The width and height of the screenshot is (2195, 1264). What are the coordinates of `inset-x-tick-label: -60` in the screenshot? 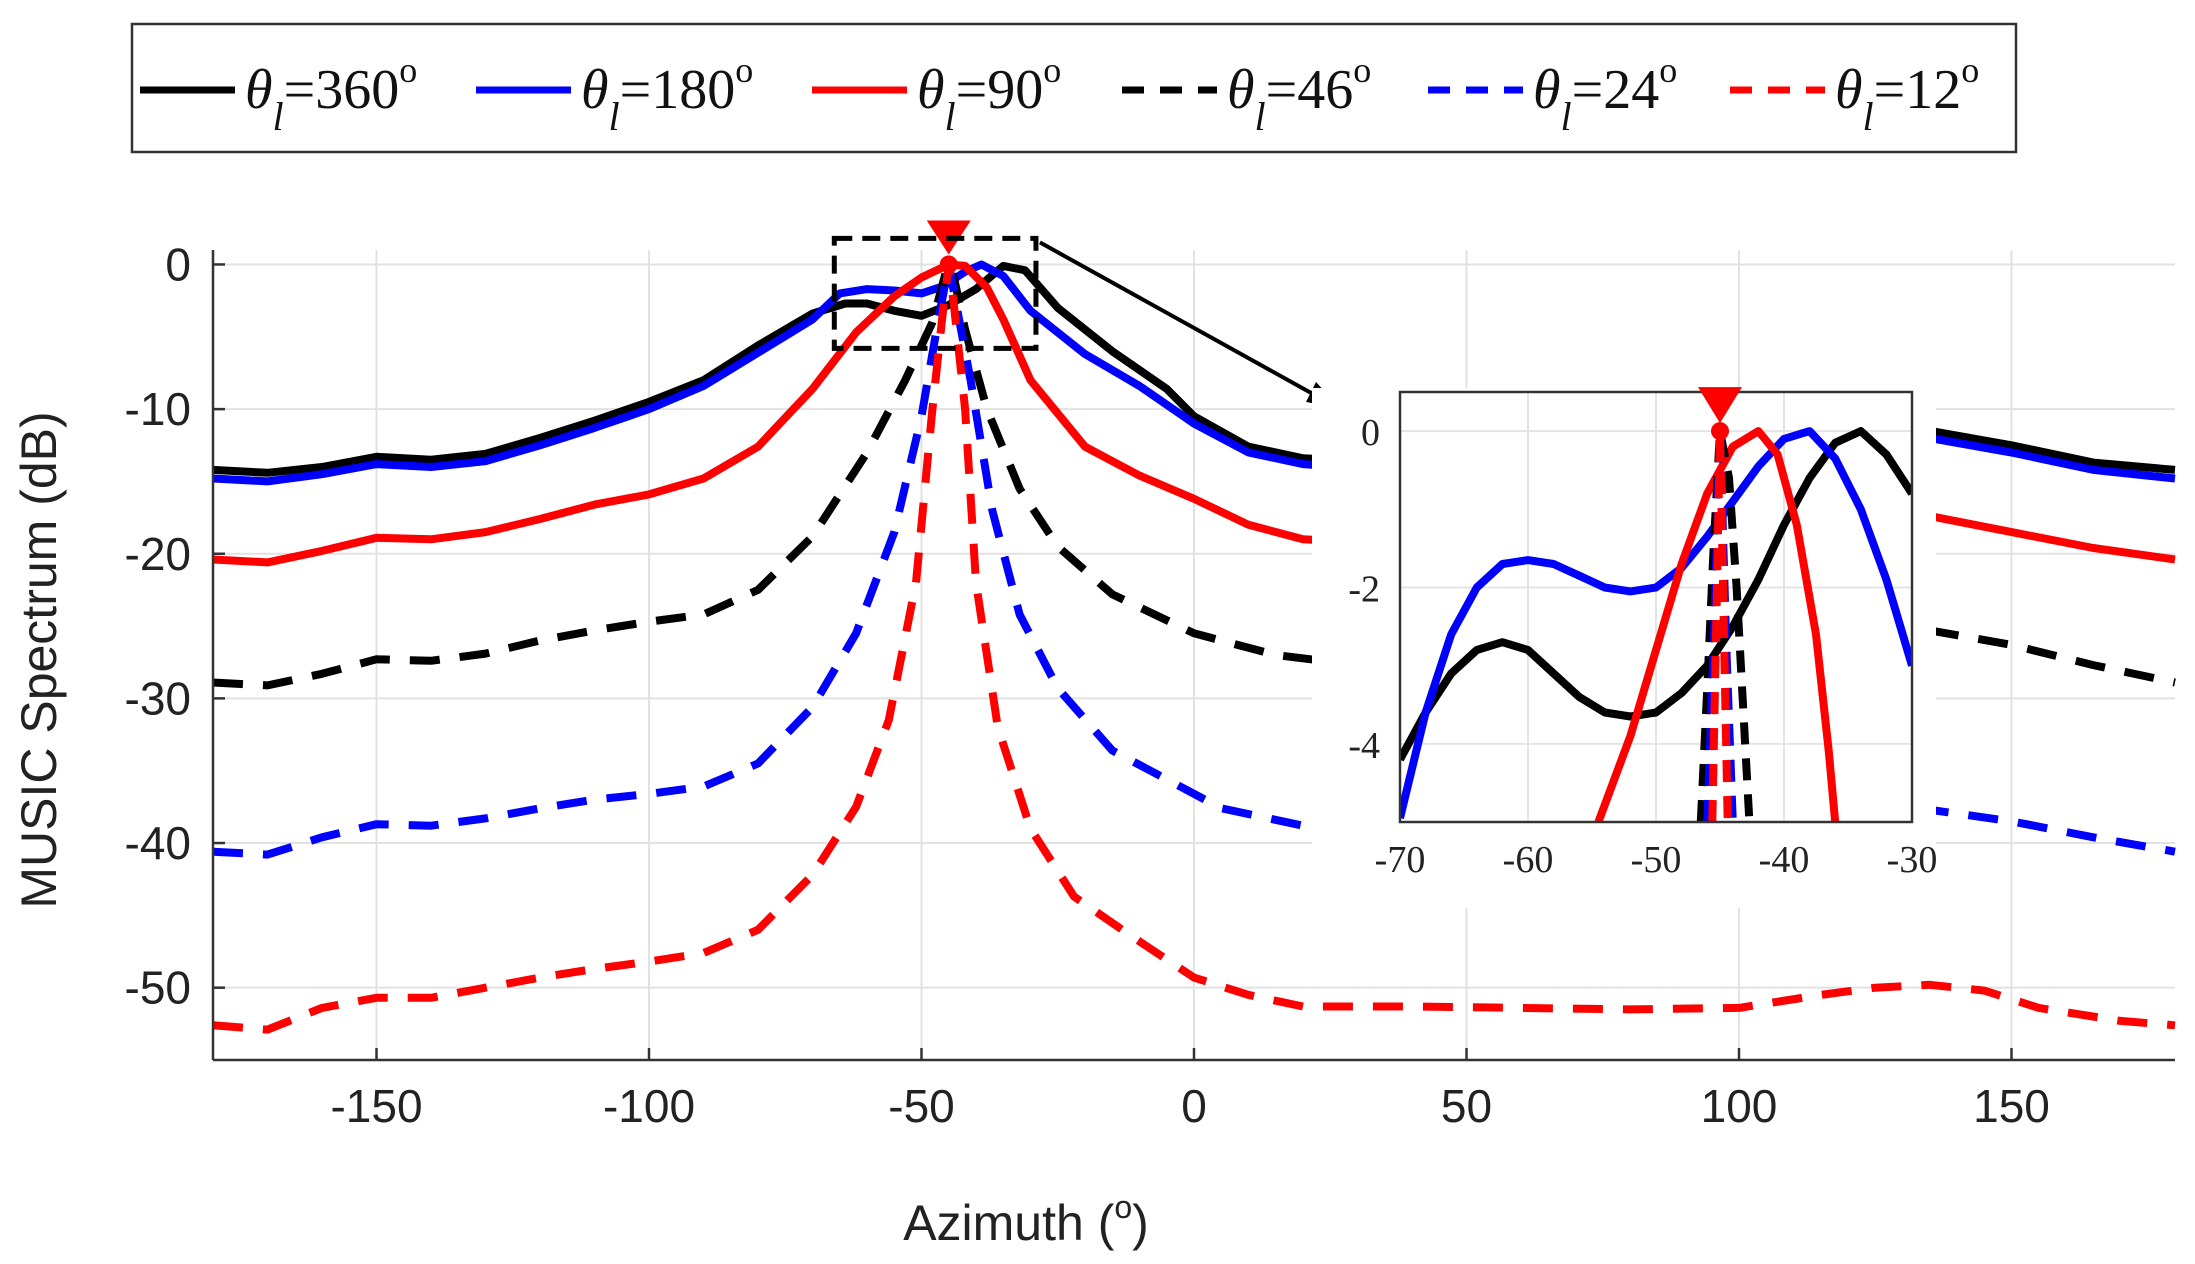 It's located at (1528, 860).